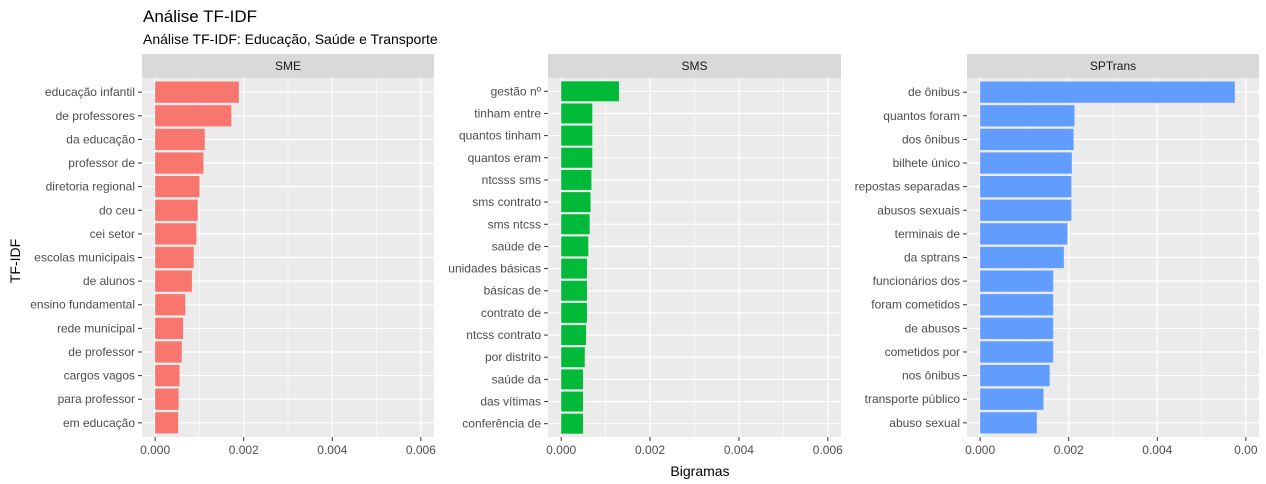 This screenshot has height=484, width=1266. What do you see at coordinates (100, 139) in the screenshot?
I see `y-tick-label: da educação` at bounding box center [100, 139].